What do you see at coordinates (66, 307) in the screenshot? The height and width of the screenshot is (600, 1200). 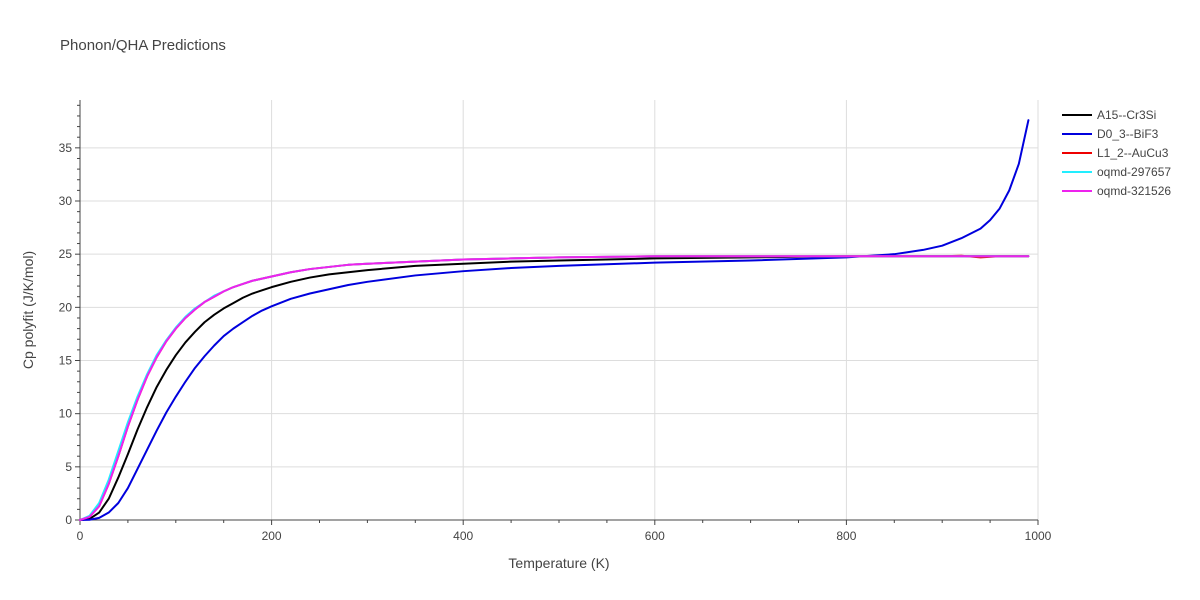 I see `y-tick-label: 20` at bounding box center [66, 307].